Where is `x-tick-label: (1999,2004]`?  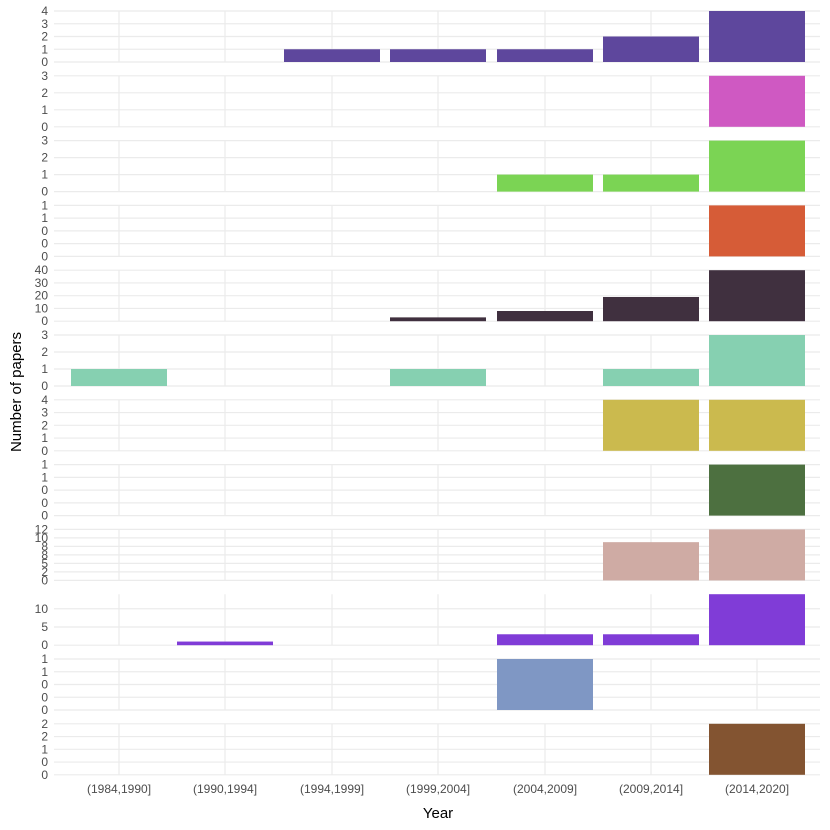 x-tick-label: (1999,2004] is located at coordinates (438, 789).